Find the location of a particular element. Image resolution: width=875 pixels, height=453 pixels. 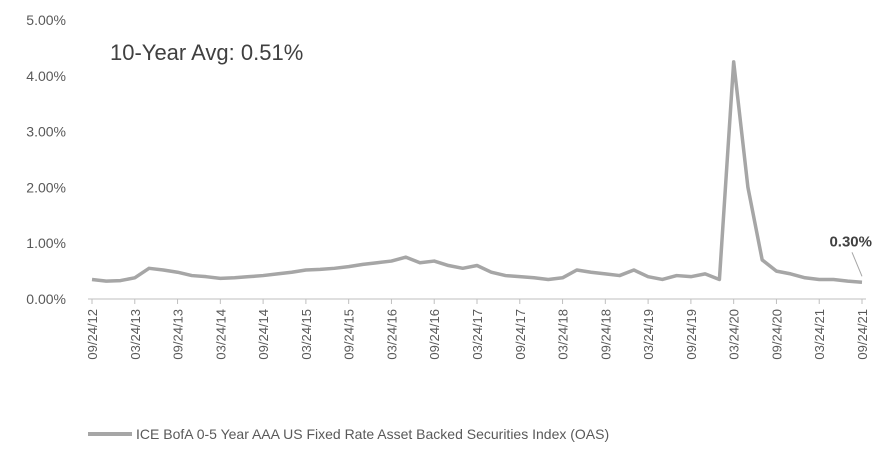

x-tick-label: 09/24/20 is located at coordinates (776, 334).